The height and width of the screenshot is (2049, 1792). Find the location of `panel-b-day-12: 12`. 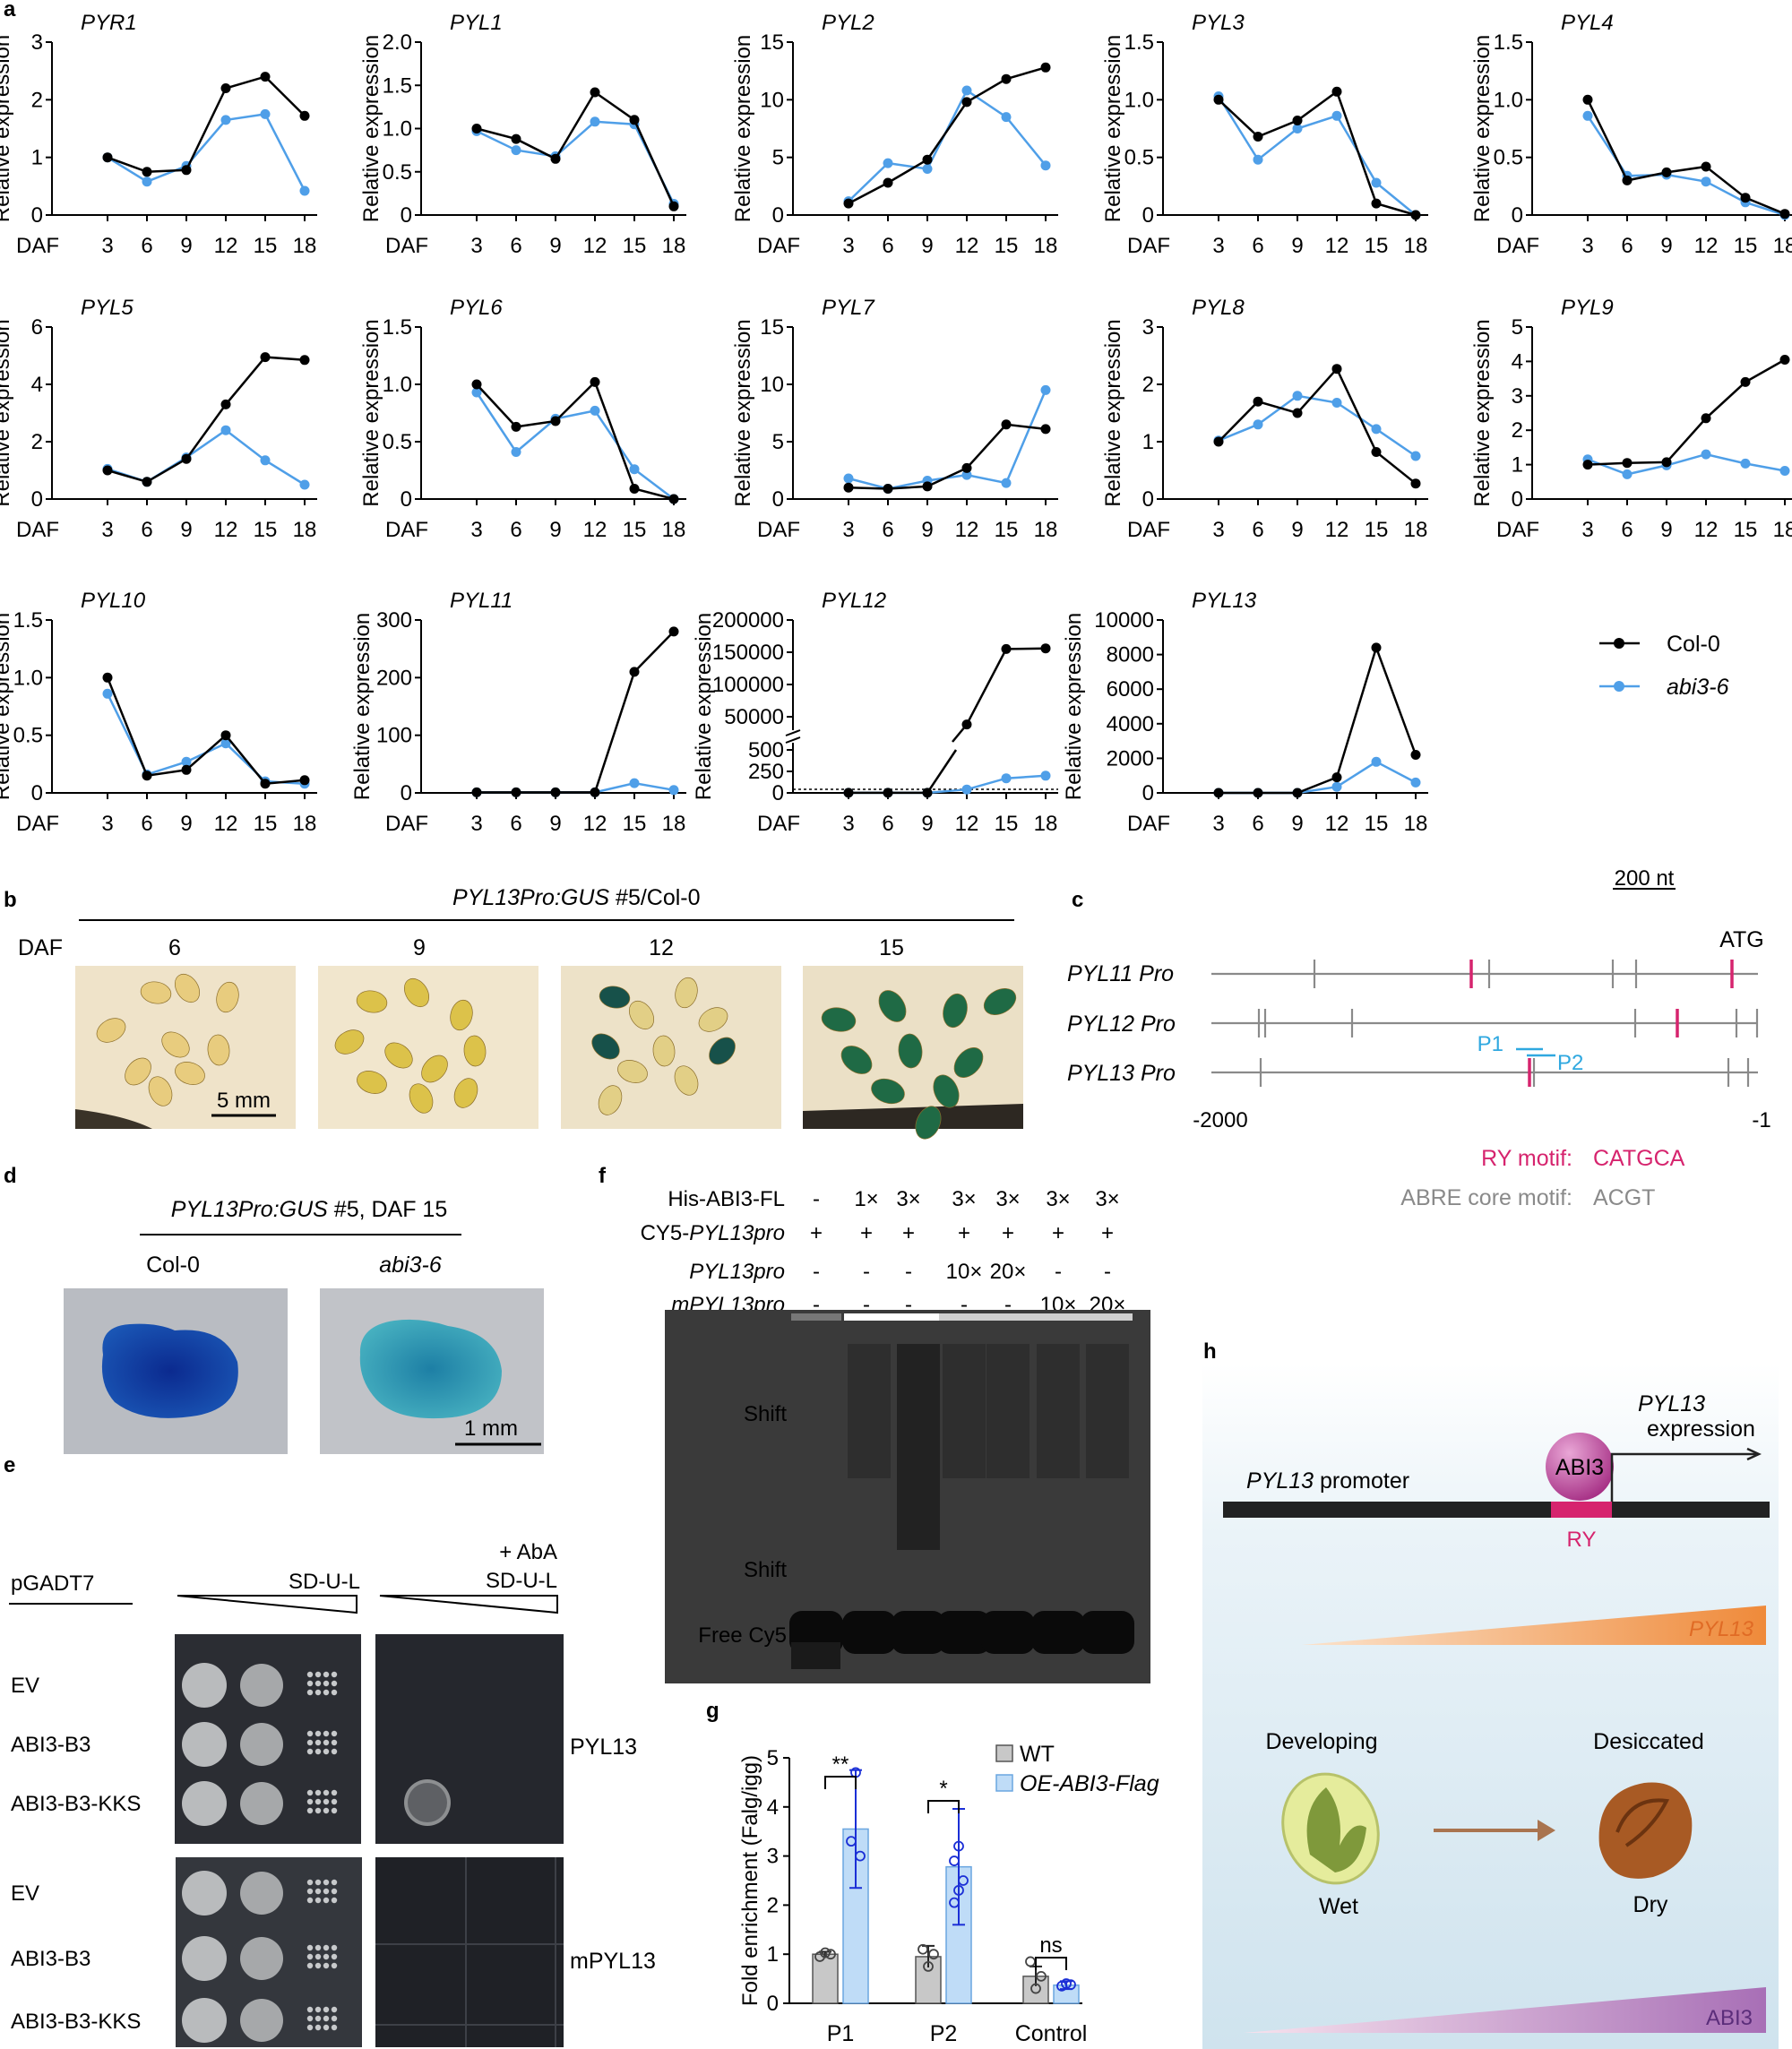

panel-b-day-12: 12 is located at coordinates (661, 948).